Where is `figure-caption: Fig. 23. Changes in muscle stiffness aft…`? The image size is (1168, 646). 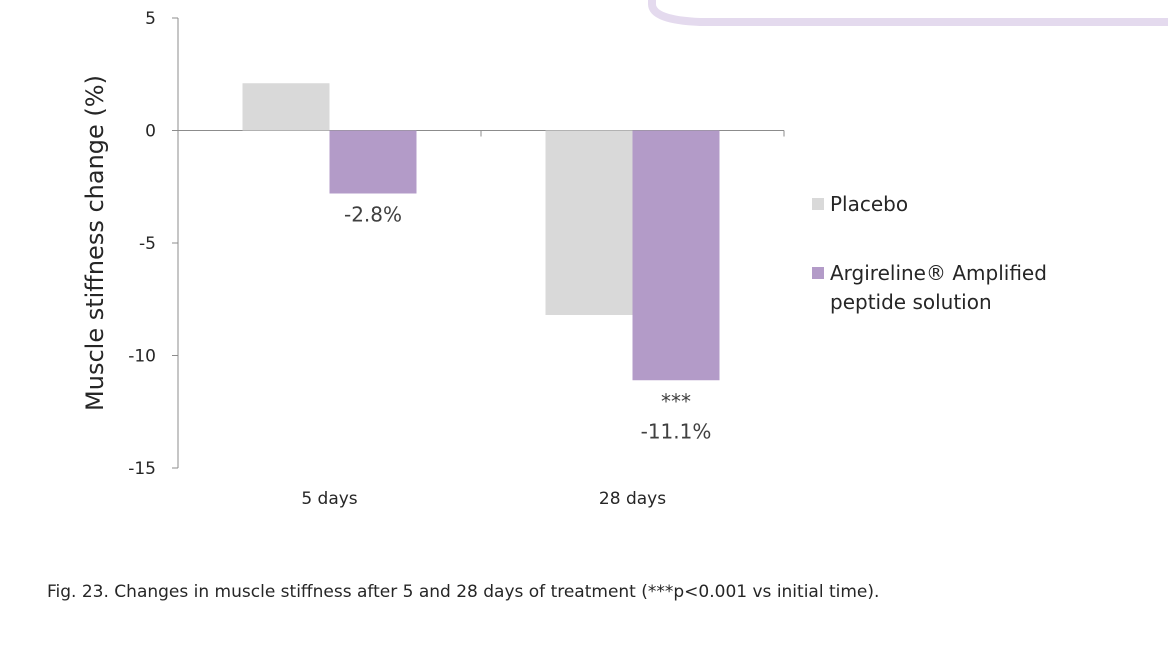 figure-caption: Fig. 23. Changes in muscle stiffness aft… is located at coordinates (463, 592).